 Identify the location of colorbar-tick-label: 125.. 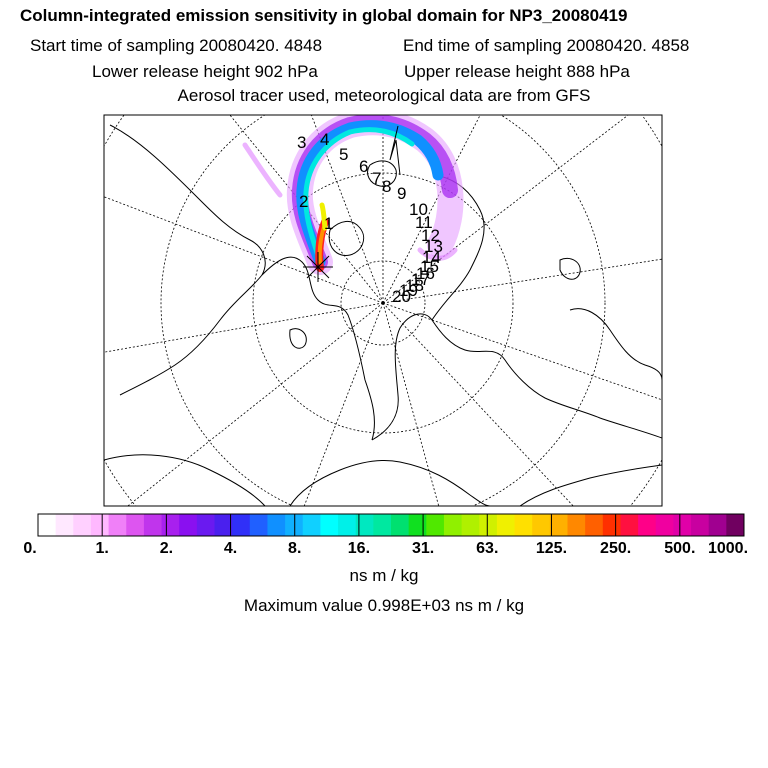
(551, 548).